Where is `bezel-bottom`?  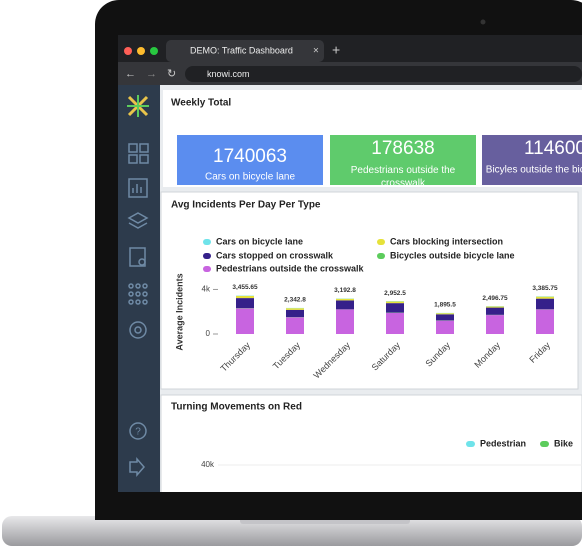 bezel-bottom is located at coordinates (338, 506).